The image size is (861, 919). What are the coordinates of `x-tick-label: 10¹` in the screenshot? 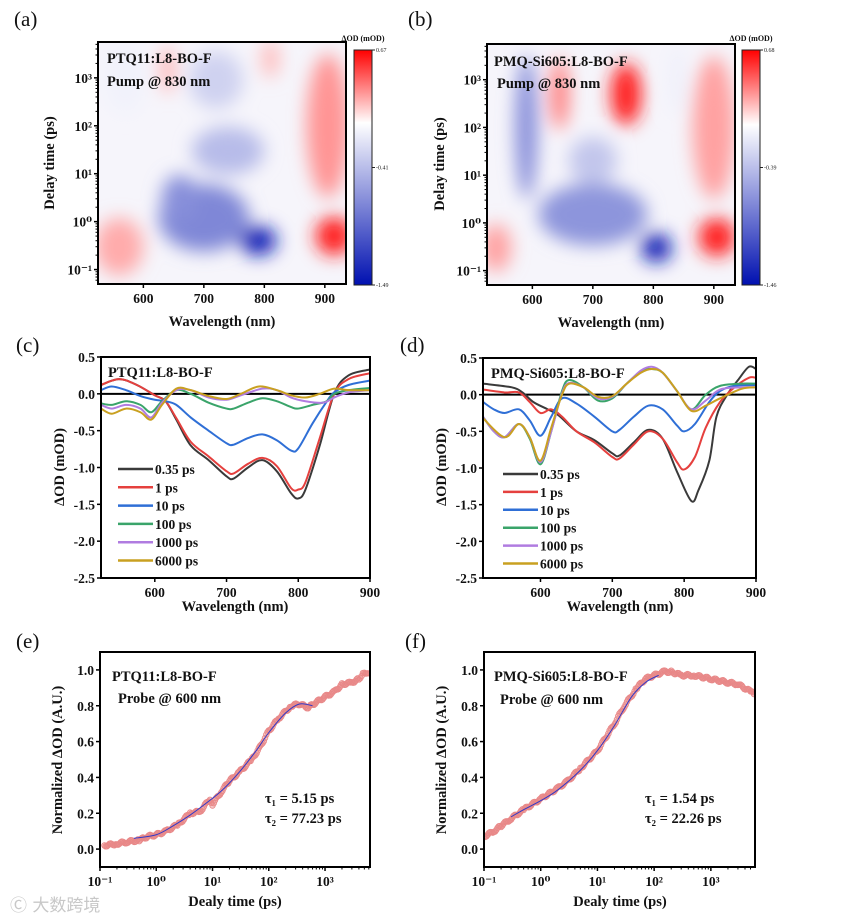 It's located at (598, 881).